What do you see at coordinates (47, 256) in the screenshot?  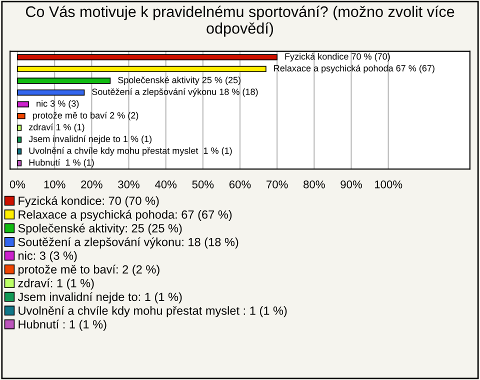 I see `legend-label: nic: 3 (3 %)` at bounding box center [47, 256].